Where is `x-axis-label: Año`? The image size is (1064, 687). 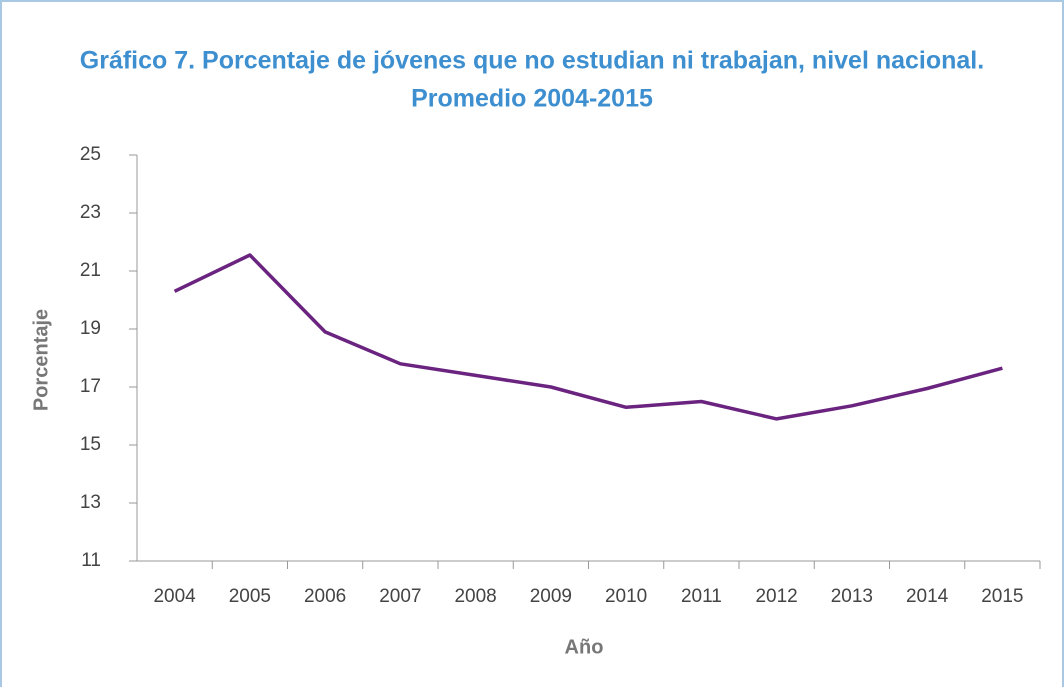 x-axis-label: Año is located at coordinates (584, 647).